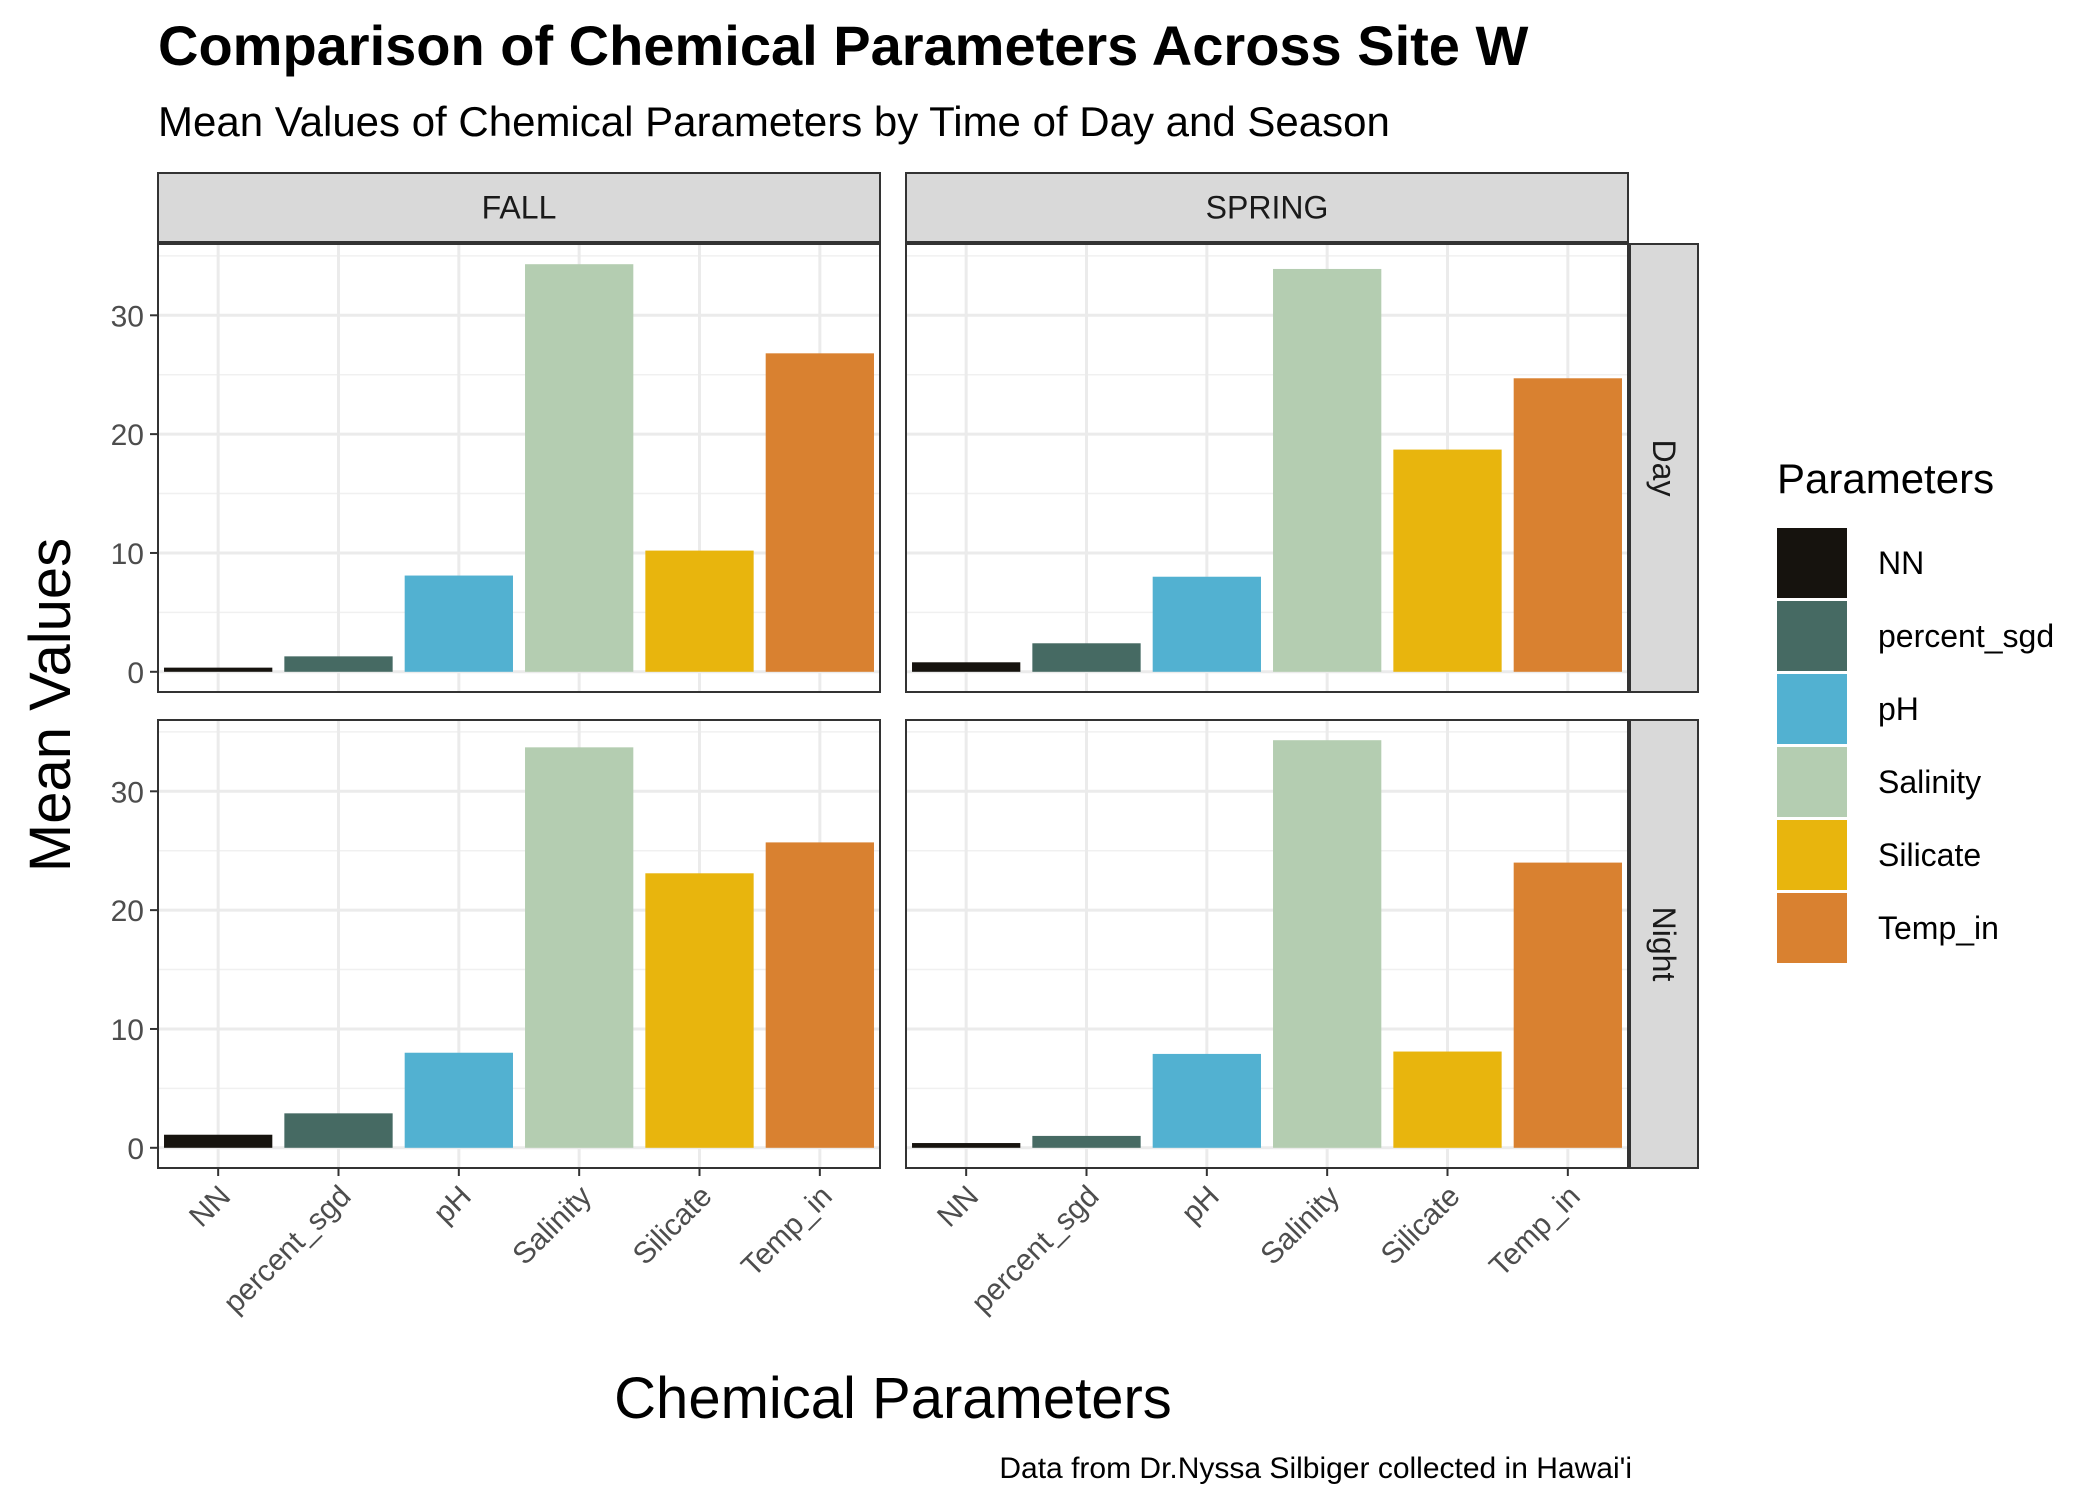  What do you see at coordinates (1929, 855) in the screenshot?
I see `legend-label-silicate: Silicate` at bounding box center [1929, 855].